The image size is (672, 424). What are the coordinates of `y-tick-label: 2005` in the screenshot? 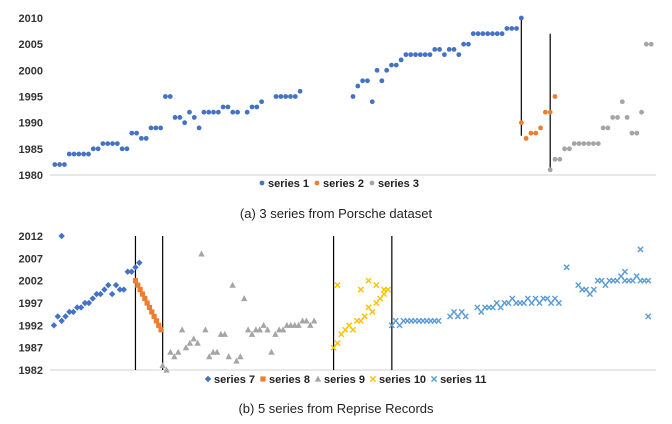 It's located at (31, 45).